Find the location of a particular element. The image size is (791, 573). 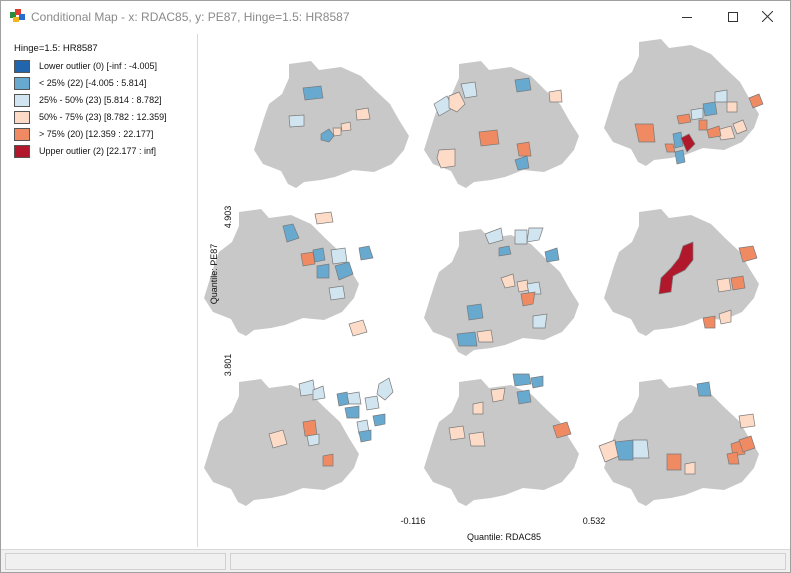

map-panel-r1-c3 is located at coordinates (684, 102).